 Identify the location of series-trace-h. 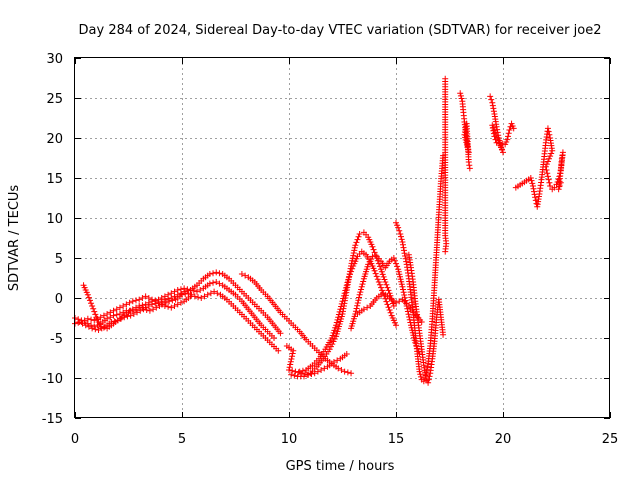
(347, 311).